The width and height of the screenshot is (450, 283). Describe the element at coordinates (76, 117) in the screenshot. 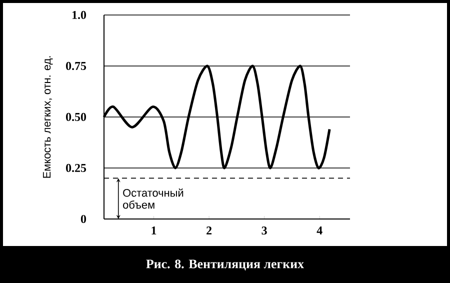

I see `y-tick-label: 0.50` at that location.